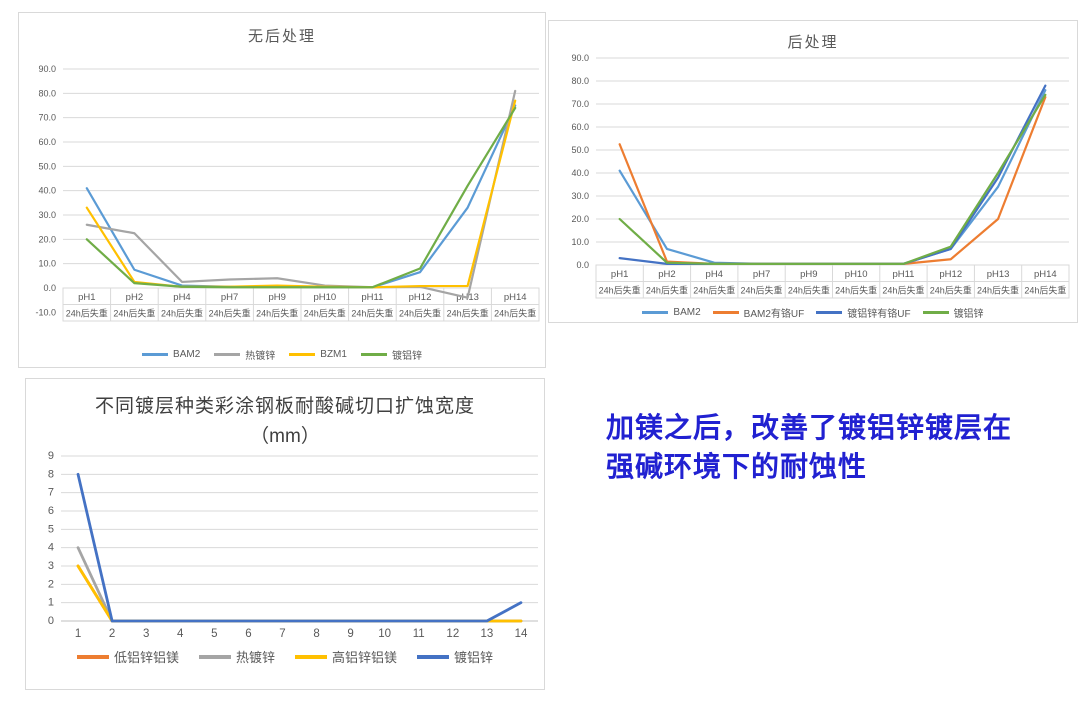  I want to click on legend-item-BZM1: BZM1, so click(318, 354).